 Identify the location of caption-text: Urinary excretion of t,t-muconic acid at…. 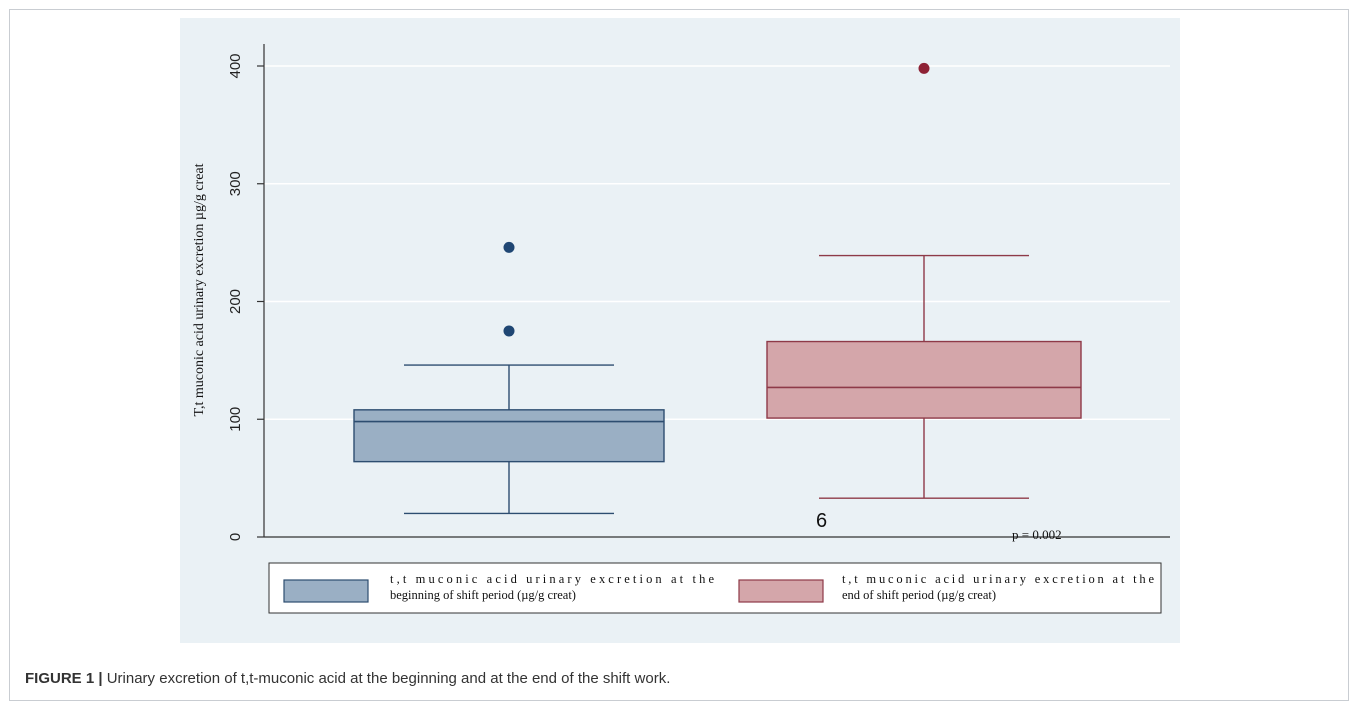
(386, 678).